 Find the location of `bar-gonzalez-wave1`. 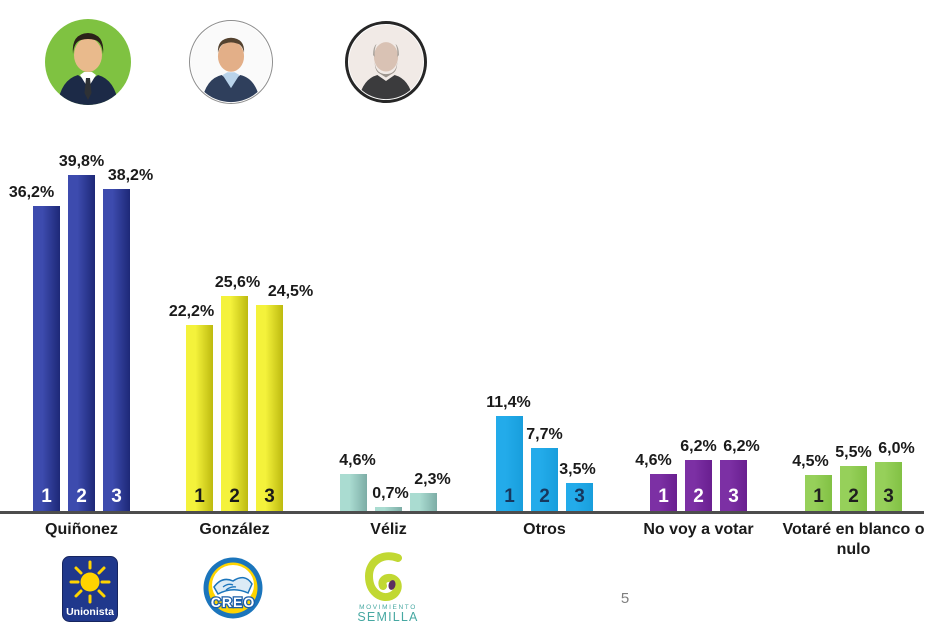

bar-gonzalez-wave1 is located at coordinates (199, 419).